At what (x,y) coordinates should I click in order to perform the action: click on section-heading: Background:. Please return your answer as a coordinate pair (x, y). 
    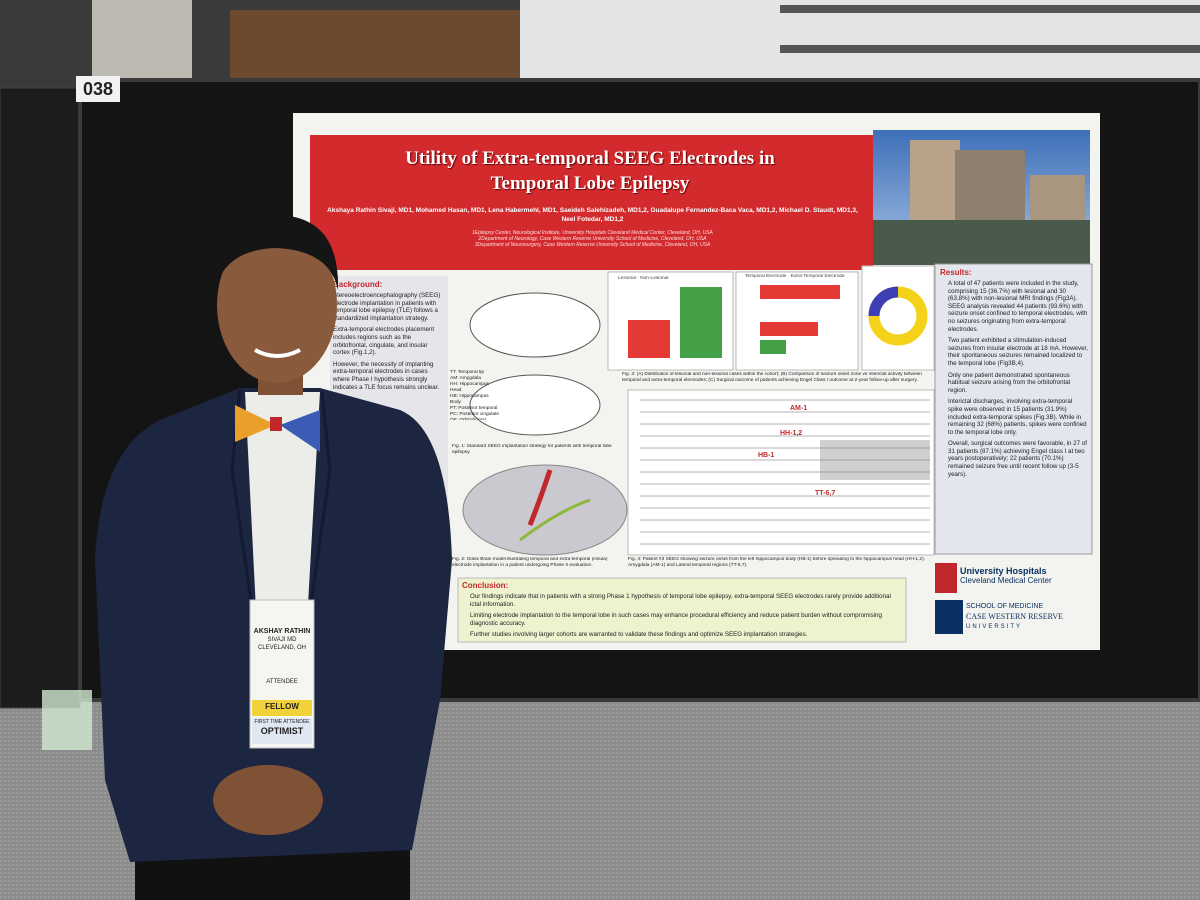
    Looking at the image, I should click on (358, 284).